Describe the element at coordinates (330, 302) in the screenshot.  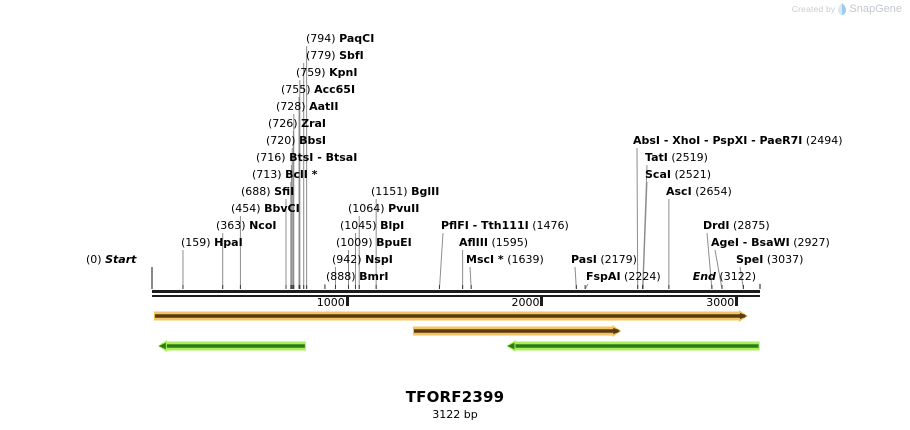
I see `ruler-tick-label-1000: 1000` at that location.